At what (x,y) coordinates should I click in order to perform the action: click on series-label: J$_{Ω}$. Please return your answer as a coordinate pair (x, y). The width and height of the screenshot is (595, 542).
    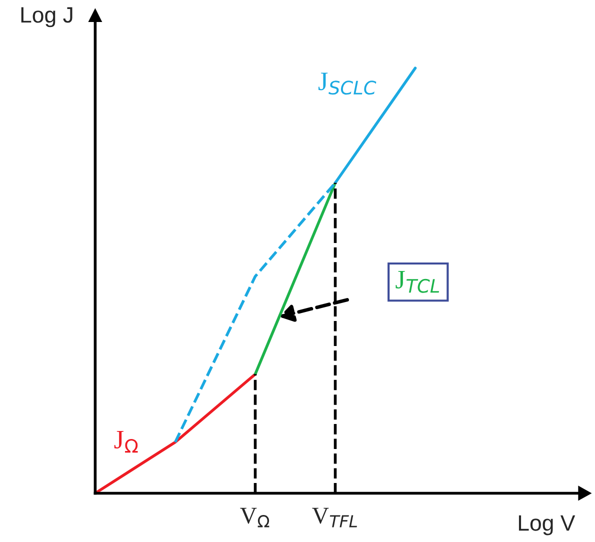
    Looking at the image, I should click on (126, 441).